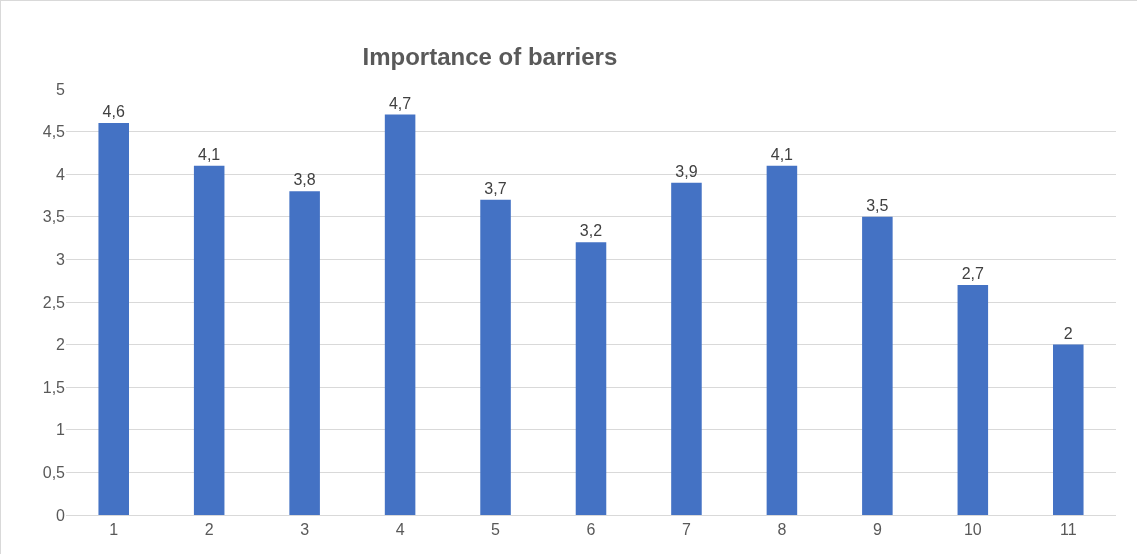 This screenshot has height=554, width=1137. Describe the element at coordinates (490, 56) in the screenshot. I see `chart-title: Importance of barriers` at that location.